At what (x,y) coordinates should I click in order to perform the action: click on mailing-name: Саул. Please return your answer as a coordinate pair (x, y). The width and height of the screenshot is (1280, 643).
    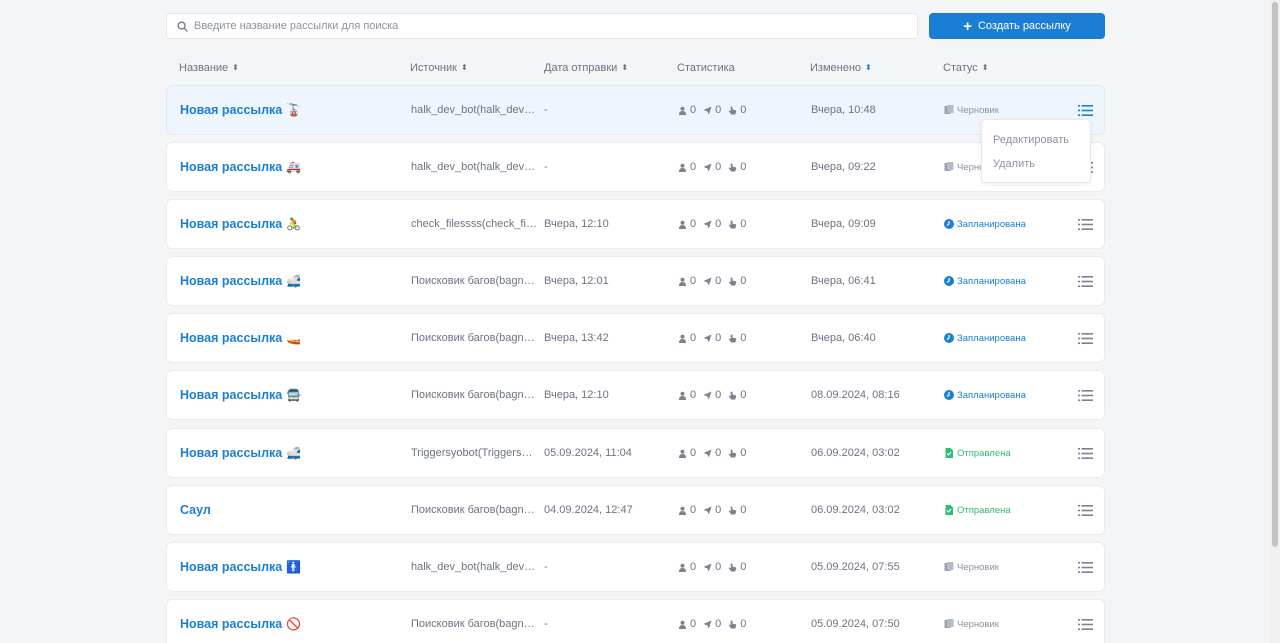
    Looking at the image, I should click on (195, 510).